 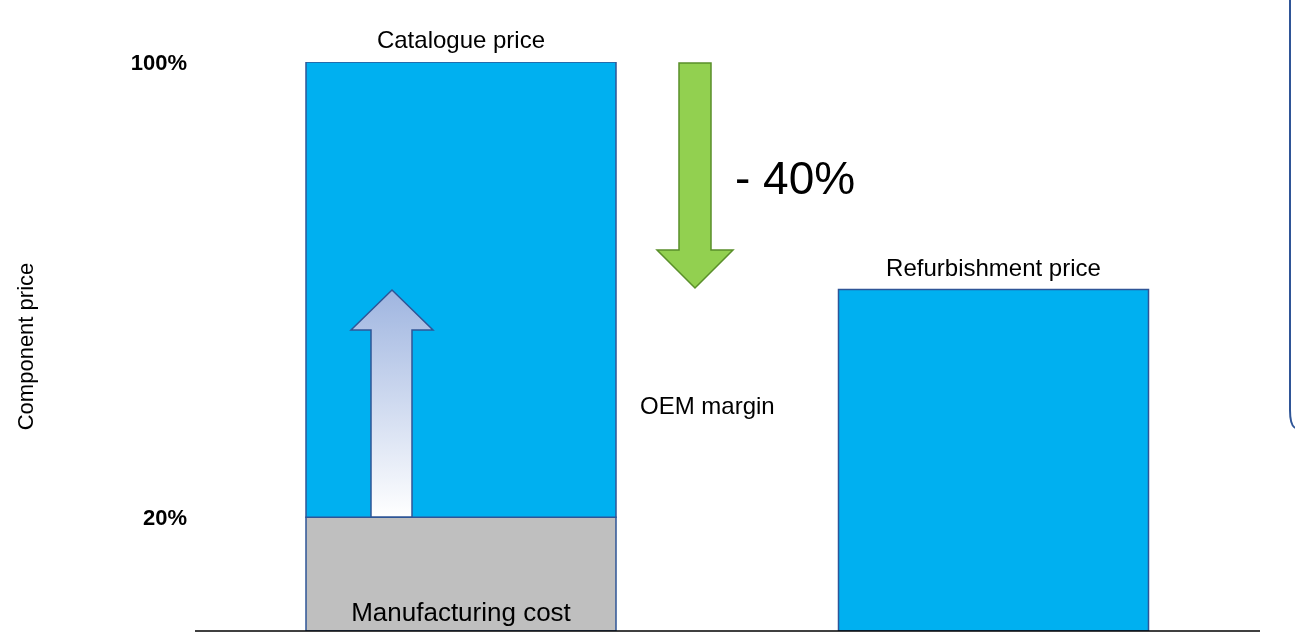 What do you see at coordinates (25, 346) in the screenshot?
I see `y-axis-title: Component price` at bounding box center [25, 346].